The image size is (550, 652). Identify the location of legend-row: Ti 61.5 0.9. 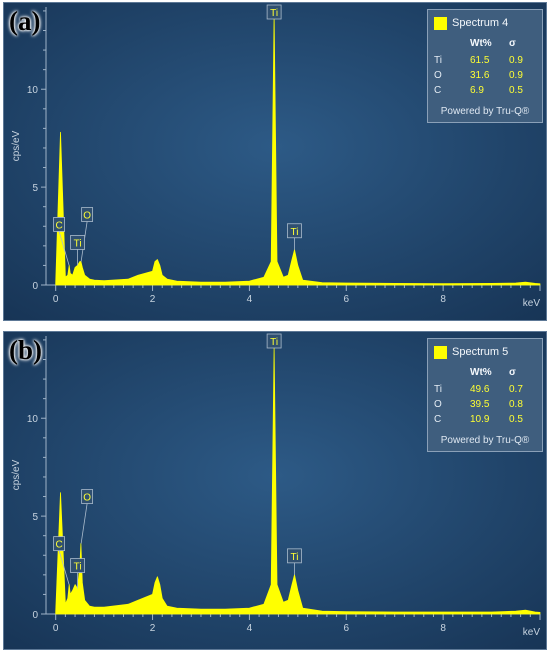
(486, 62).